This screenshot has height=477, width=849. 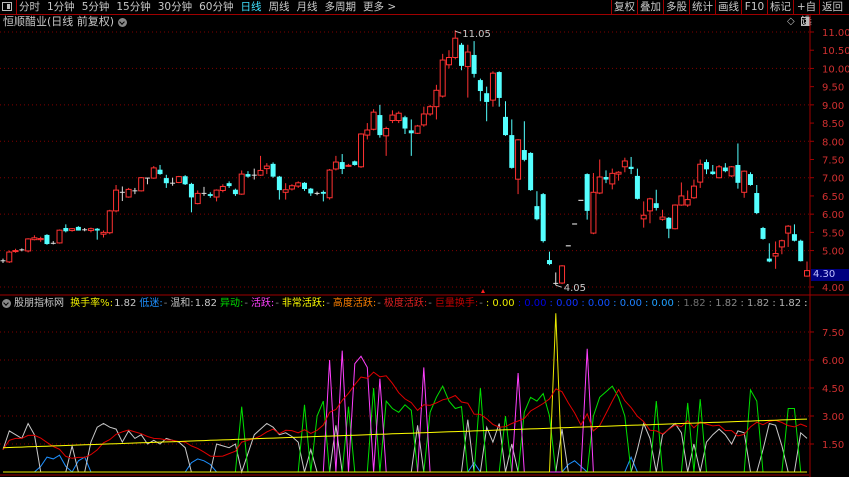 What do you see at coordinates (7, 6) in the screenshot?
I see `panel-toggle-icon` at bounding box center [7, 6].